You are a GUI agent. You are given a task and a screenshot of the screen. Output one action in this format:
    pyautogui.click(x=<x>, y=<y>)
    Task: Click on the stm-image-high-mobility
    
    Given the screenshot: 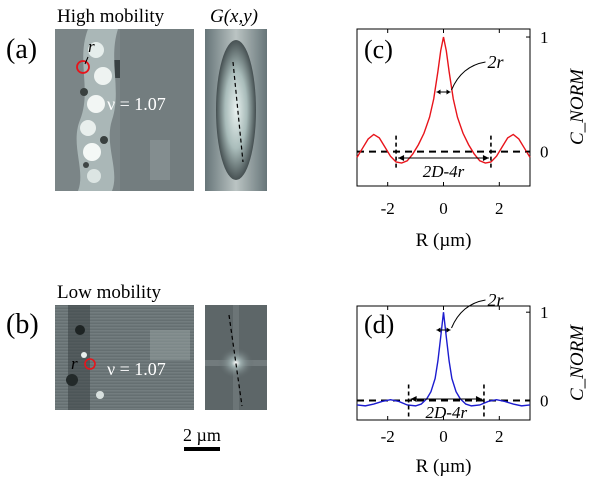 What is the action you would take?
    pyautogui.click(x=124, y=110)
    